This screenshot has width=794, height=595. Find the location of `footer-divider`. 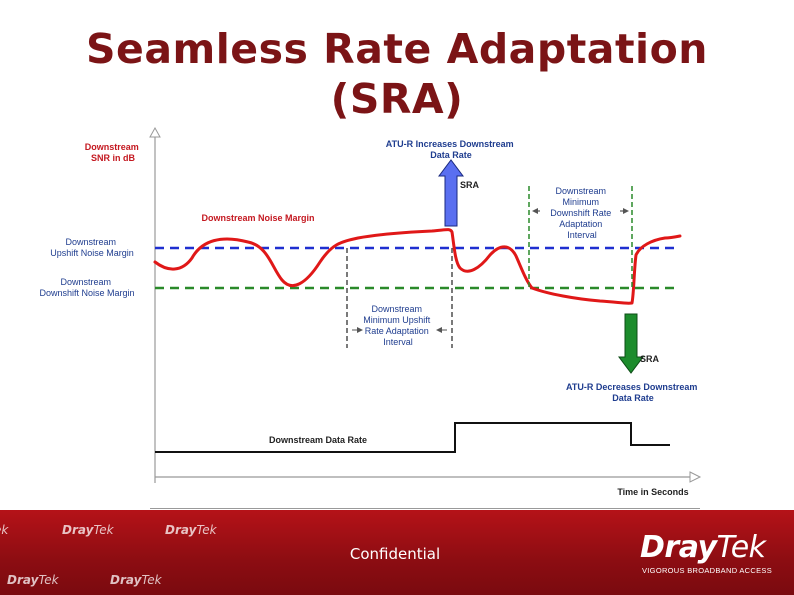

footer-divider is located at coordinates (425, 508).